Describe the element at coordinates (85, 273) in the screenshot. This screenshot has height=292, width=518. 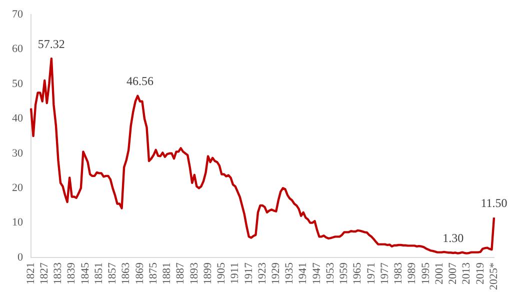
I see `x-tick-label: 1845` at that location.